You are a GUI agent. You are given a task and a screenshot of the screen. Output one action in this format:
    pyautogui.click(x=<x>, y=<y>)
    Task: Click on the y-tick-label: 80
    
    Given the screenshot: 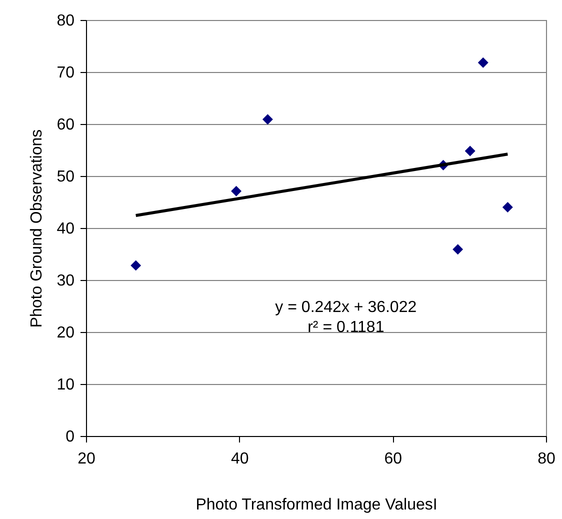 What is the action you would take?
    pyautogui.click(x=65, y=21)
    